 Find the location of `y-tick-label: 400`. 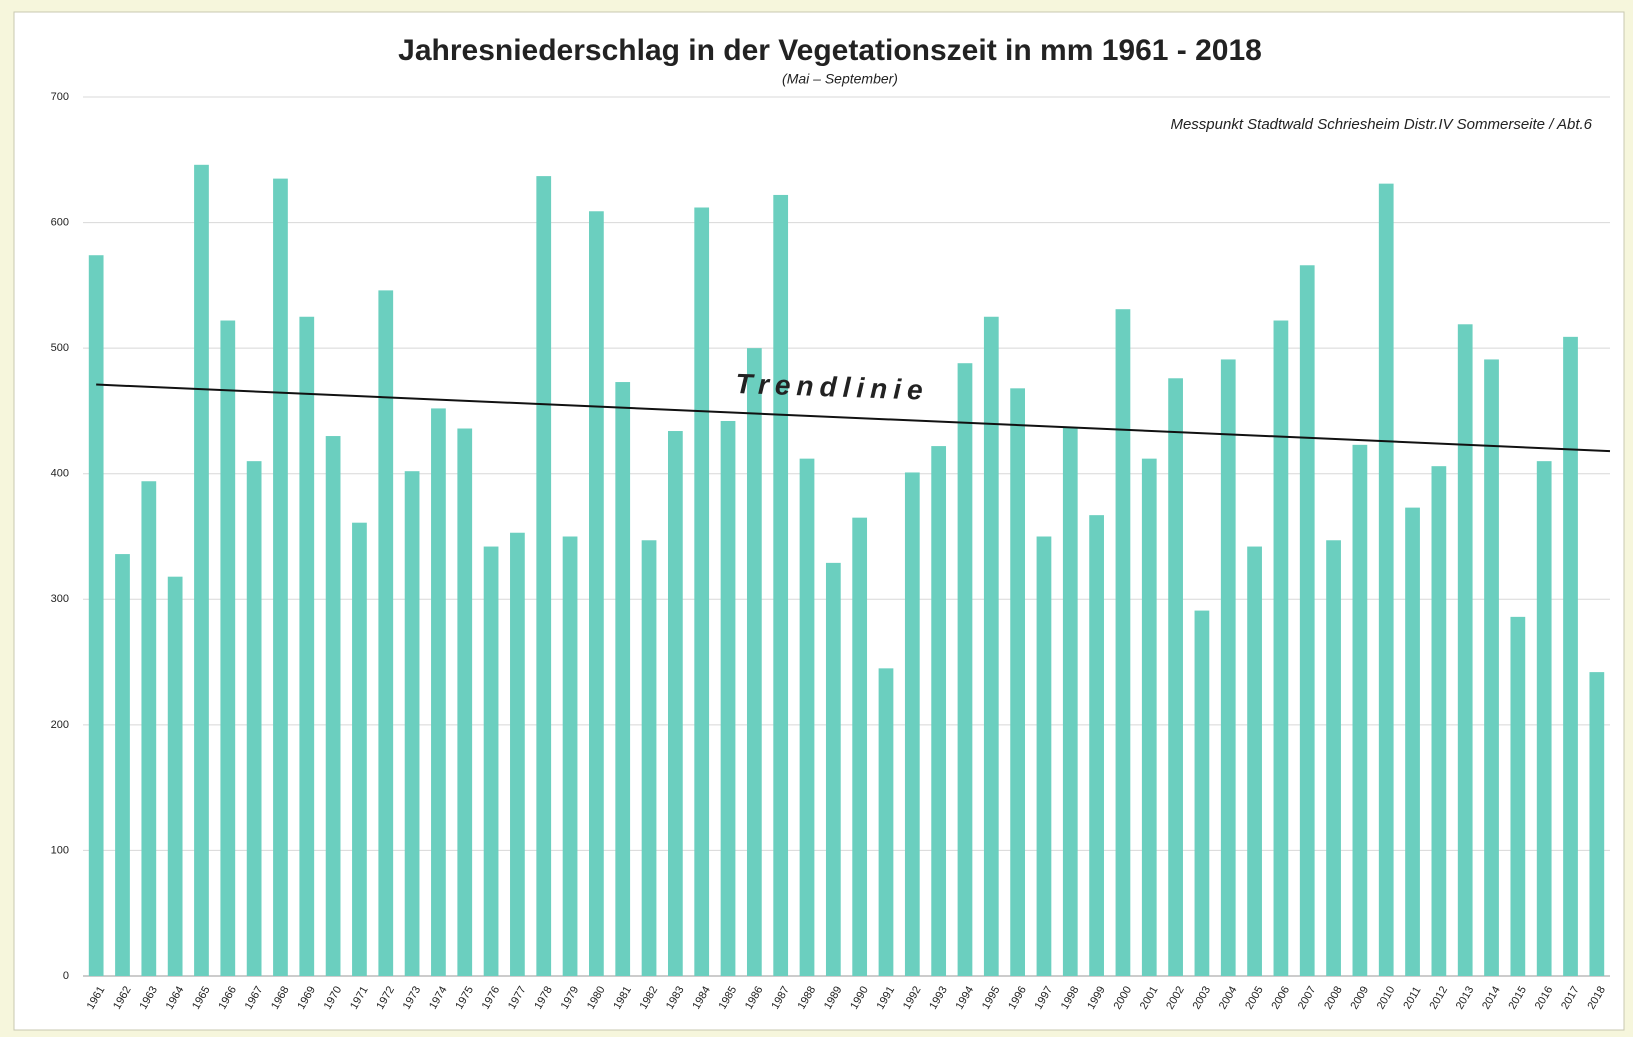

y-tick-label: 400 is located at coordinates (60, 474).